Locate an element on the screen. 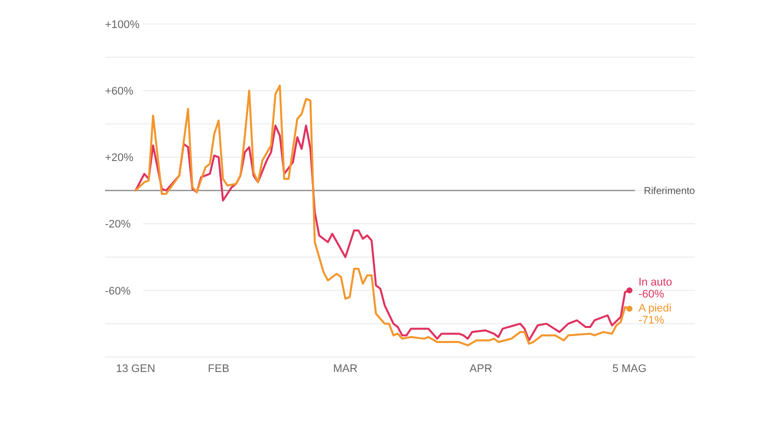 The image size is (767, 427). y-tick-label: +100% is located at coordinates (122, 24).